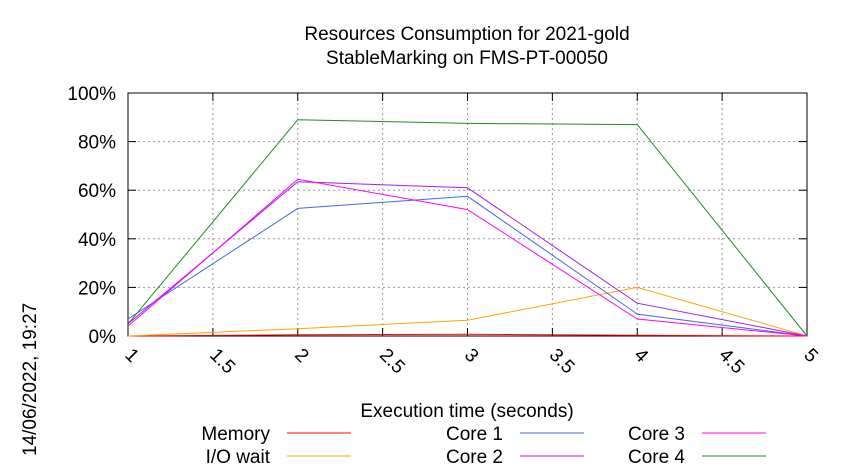 This screenshot has height=475, width=850. I want to click on y-tick-label: 80%, so click(97, 143).